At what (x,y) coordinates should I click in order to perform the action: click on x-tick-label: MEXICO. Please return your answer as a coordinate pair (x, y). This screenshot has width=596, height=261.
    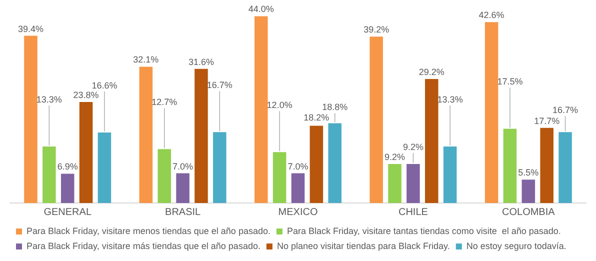
    Looking at the image, I should click on (298, 212).